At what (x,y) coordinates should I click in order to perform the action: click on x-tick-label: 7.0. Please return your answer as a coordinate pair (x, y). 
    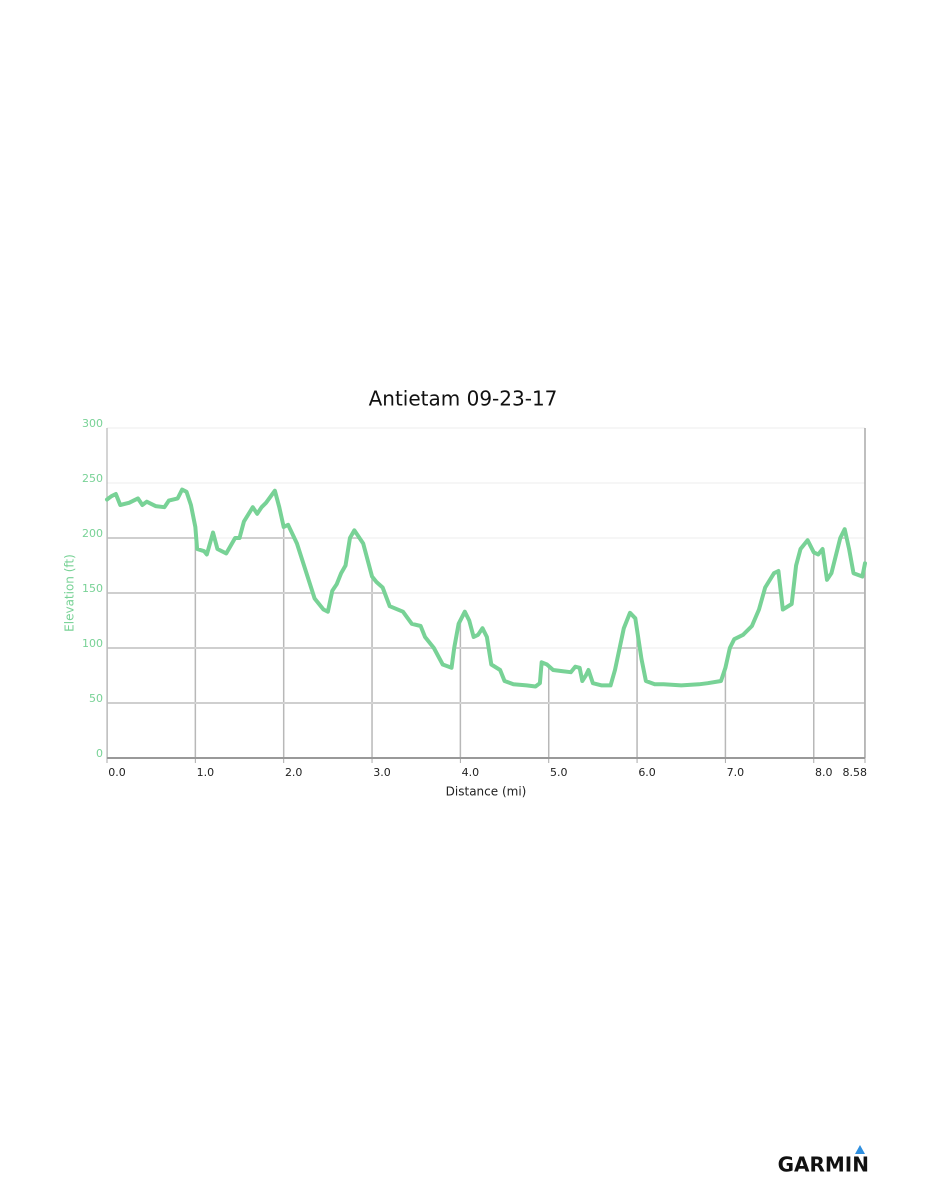
    Looking at the image, I should click on (736, 772).